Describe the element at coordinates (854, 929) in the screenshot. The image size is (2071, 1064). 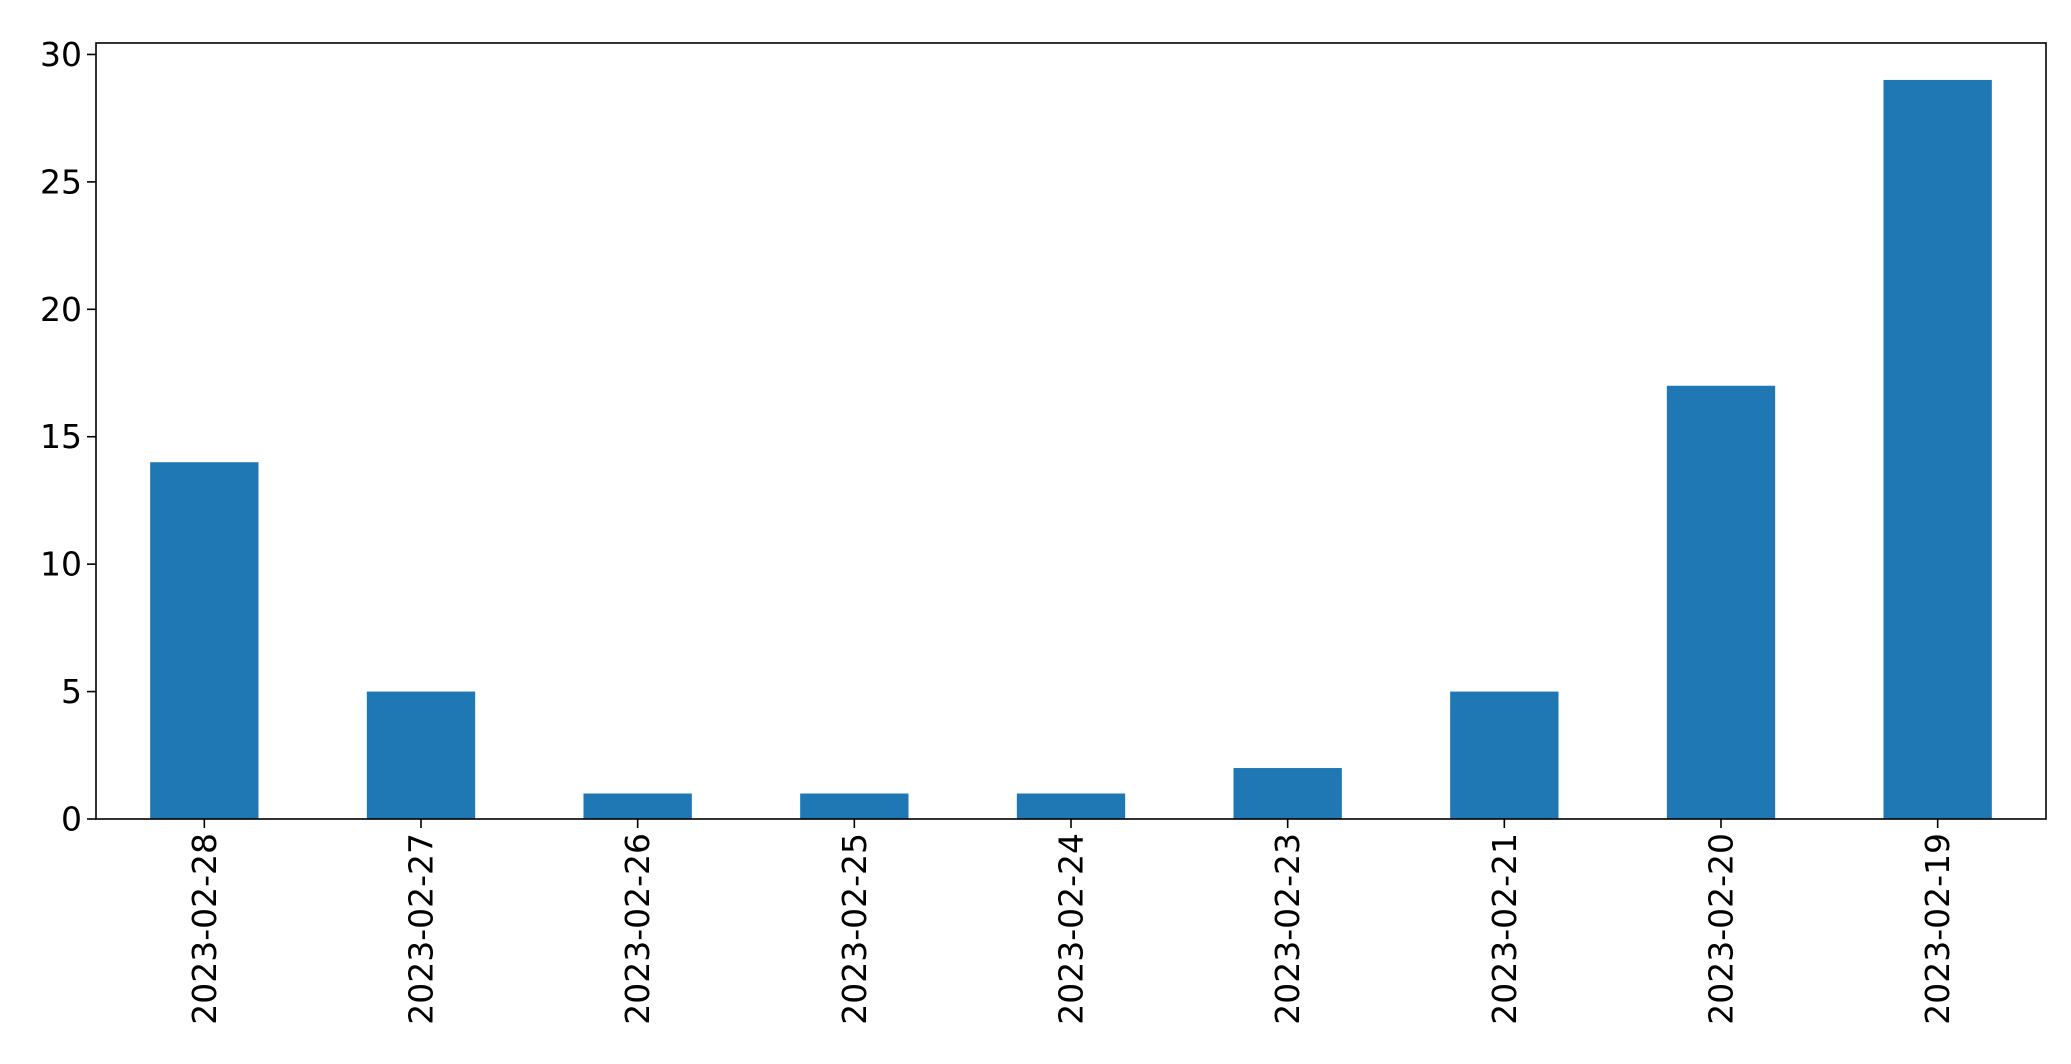
I see `x-tick-label: 2023-02-25` at that location.